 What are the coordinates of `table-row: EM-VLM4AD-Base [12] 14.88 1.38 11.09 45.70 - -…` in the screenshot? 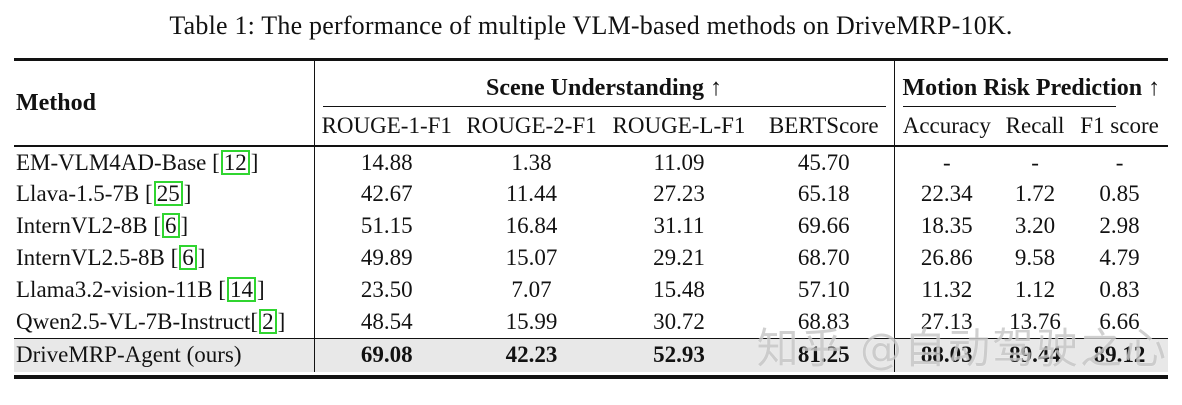 It's located at (591, 162).